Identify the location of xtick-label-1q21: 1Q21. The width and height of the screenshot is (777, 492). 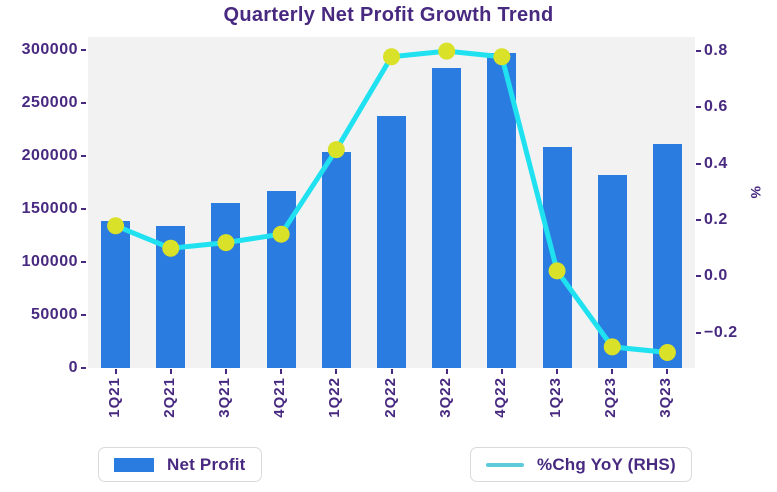
(114, 397).